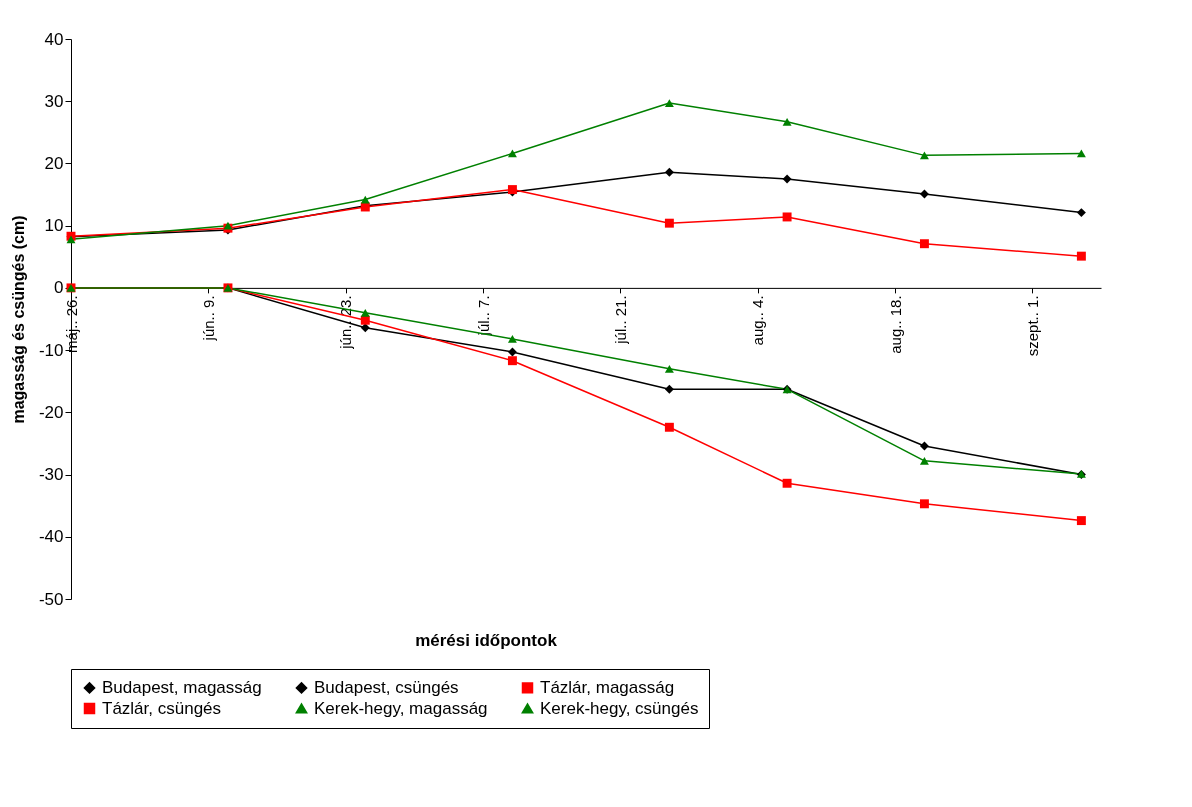 This screenshot has height=807, width=1192. What do you see at coordinates (54, 226) in the screenshot?
I see `y-tick-label: 10` at bounding box center [54, 226].